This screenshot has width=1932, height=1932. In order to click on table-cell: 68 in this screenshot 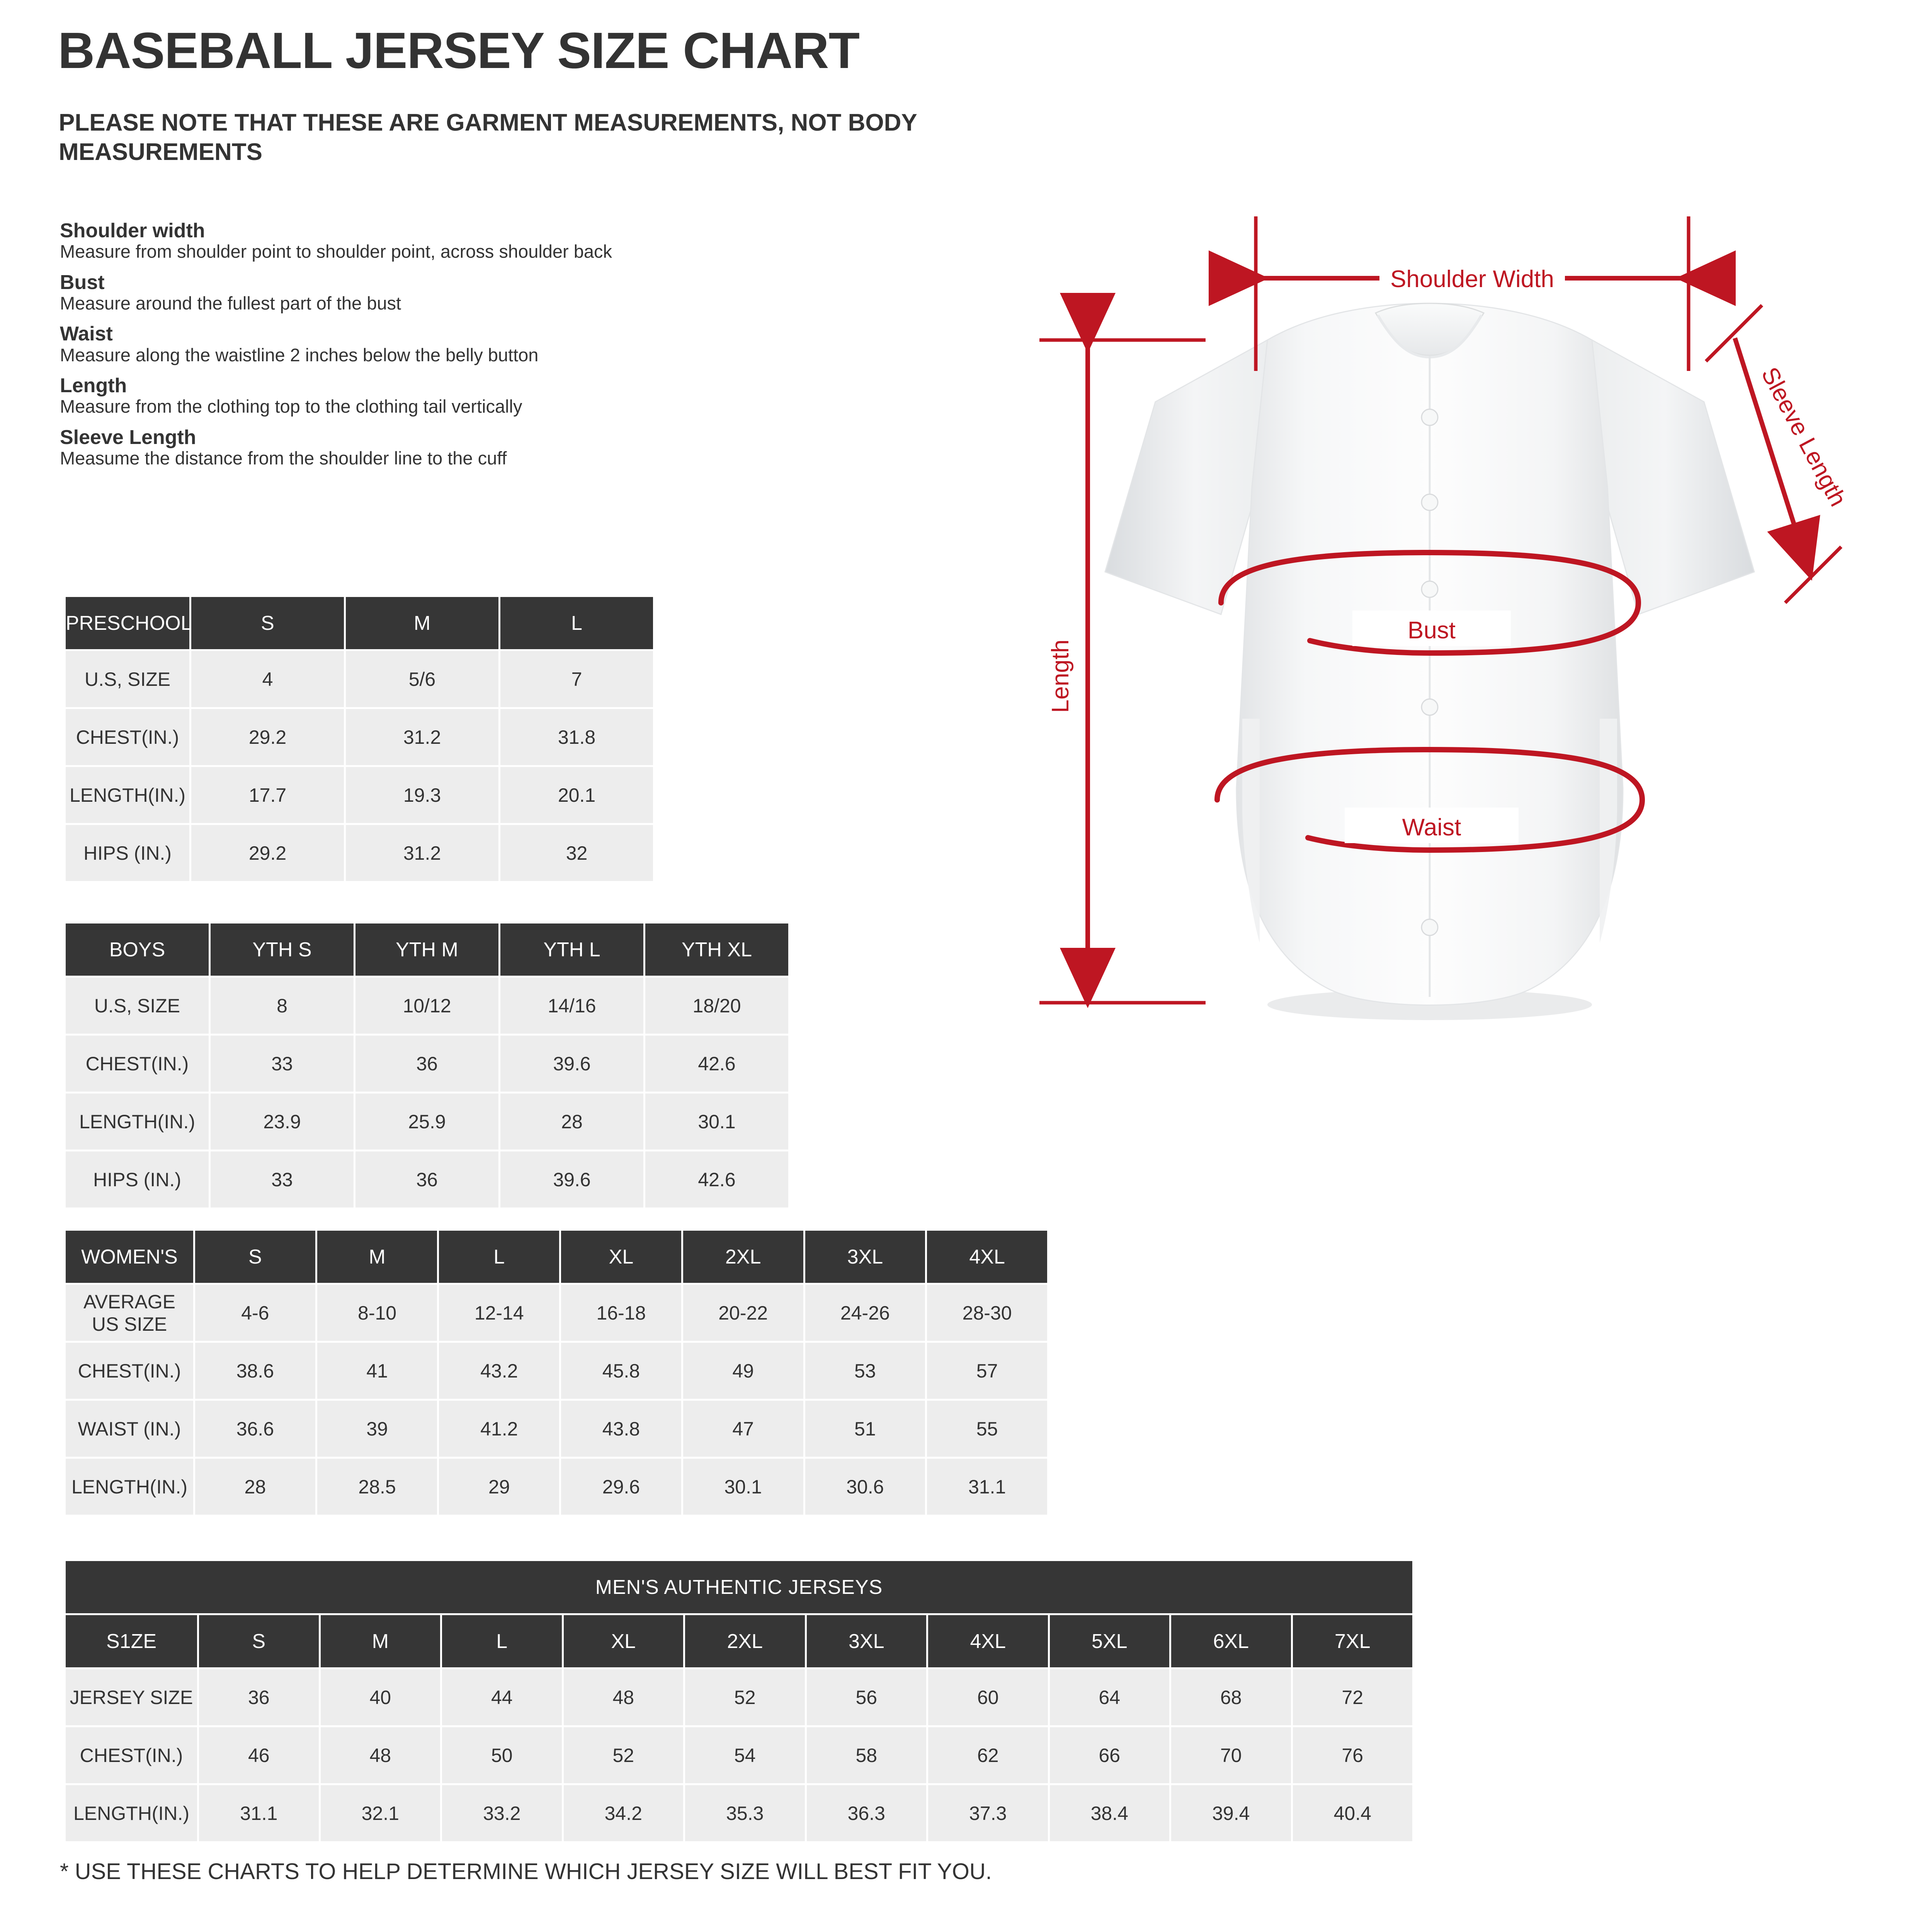, I will do `click(1231, 1697)`.